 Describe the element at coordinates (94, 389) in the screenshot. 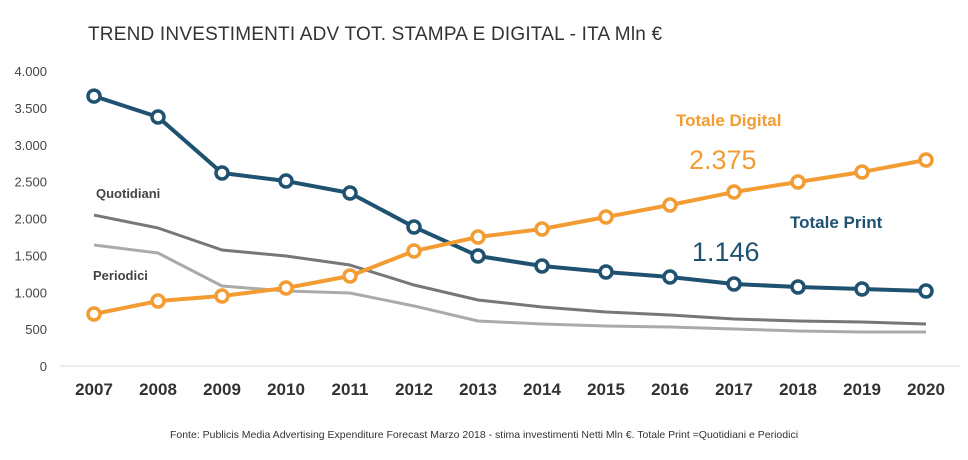

I see `x-tick-label: 2007` at that location.